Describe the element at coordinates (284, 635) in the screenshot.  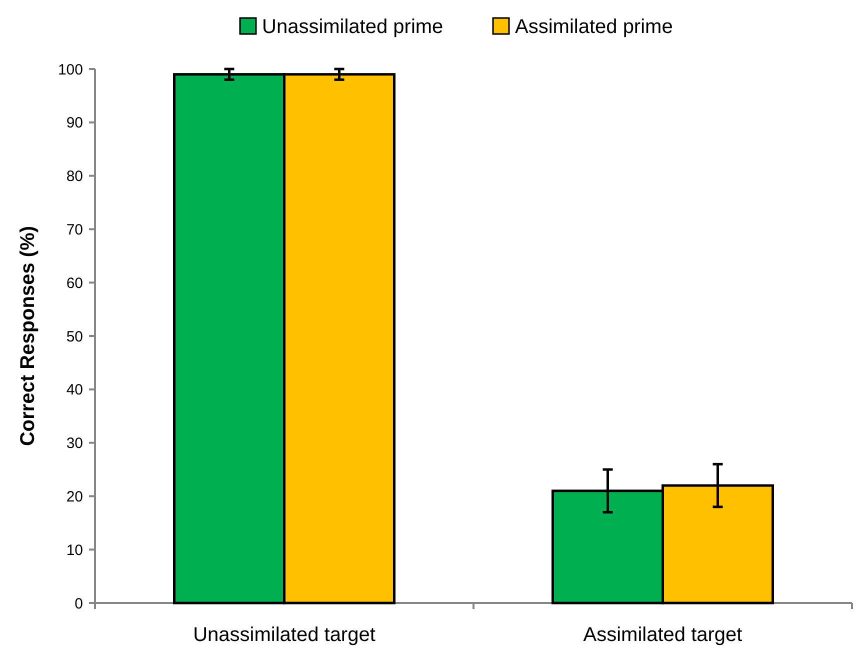
I see `x-tick-label: Unassimilated target` at that location.